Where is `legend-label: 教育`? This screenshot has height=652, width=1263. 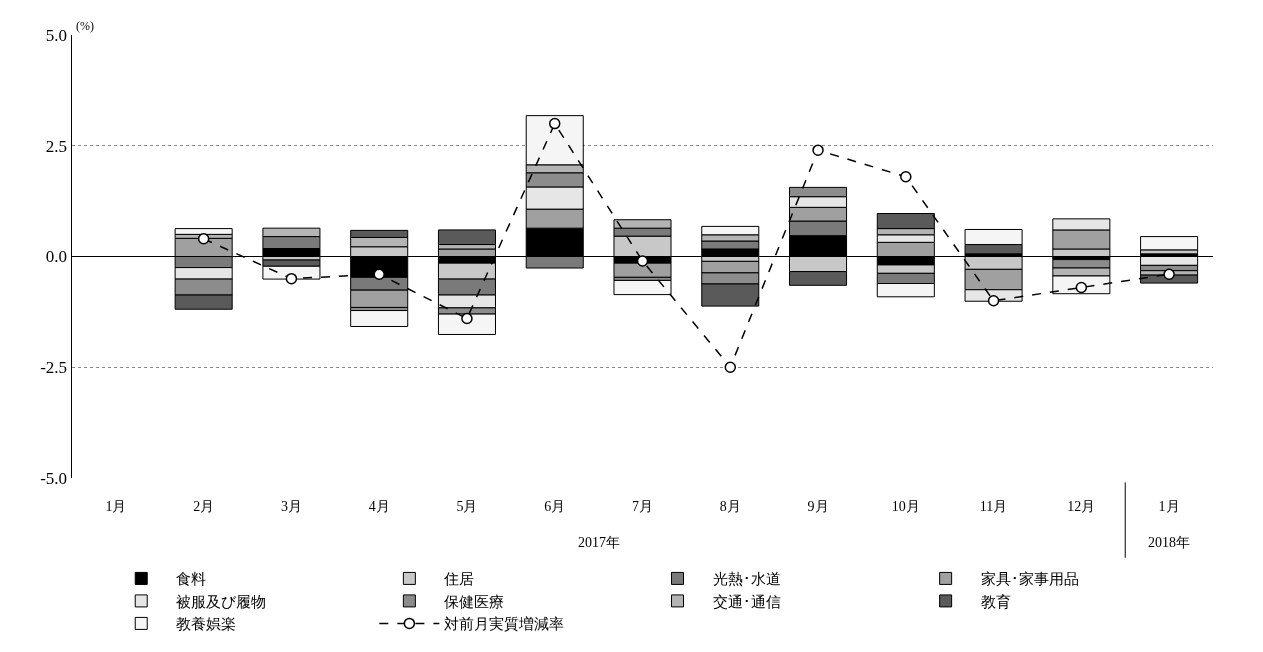 legend-label: 教育 is located at coordinates (995, 601).